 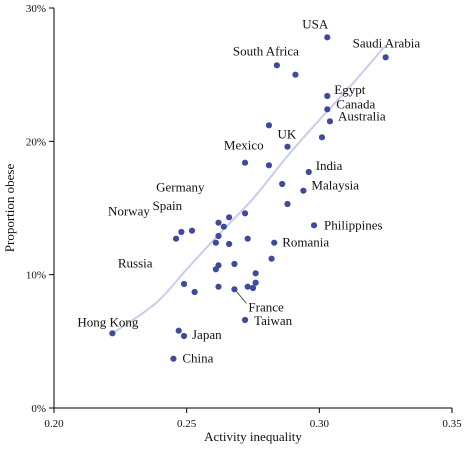 What do you see at coordinates (36, 142) in the screenshot?
I see `y-tick-label: 20%` at bounding box center [36, 142].